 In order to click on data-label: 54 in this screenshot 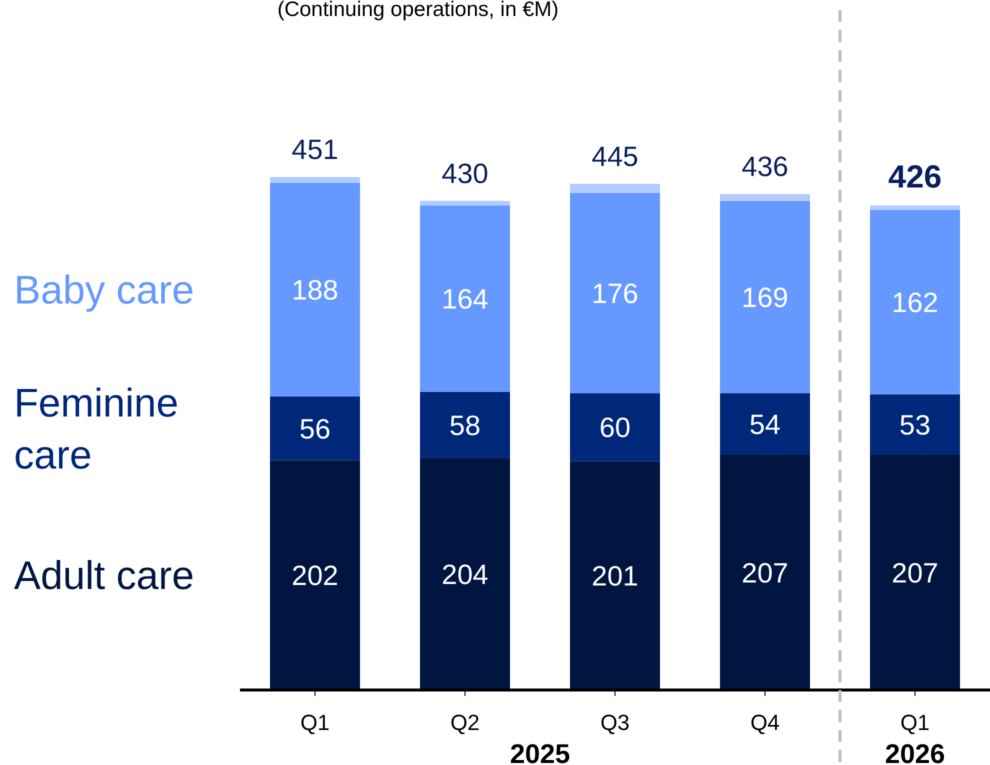, I will do `click(765, 424)`.